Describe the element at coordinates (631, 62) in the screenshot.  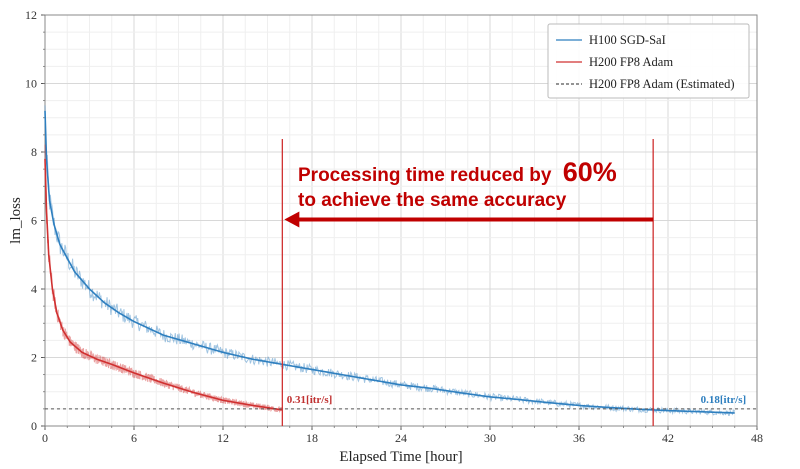
I see `legend-entry: H200 FP8 Adam` at that location.